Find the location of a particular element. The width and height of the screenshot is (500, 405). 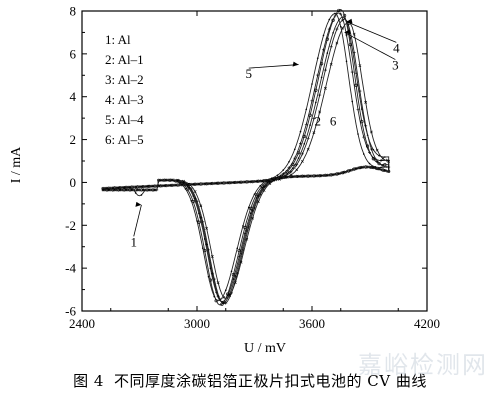

y-tick-label: -4 is located at coordinates (70, 268).